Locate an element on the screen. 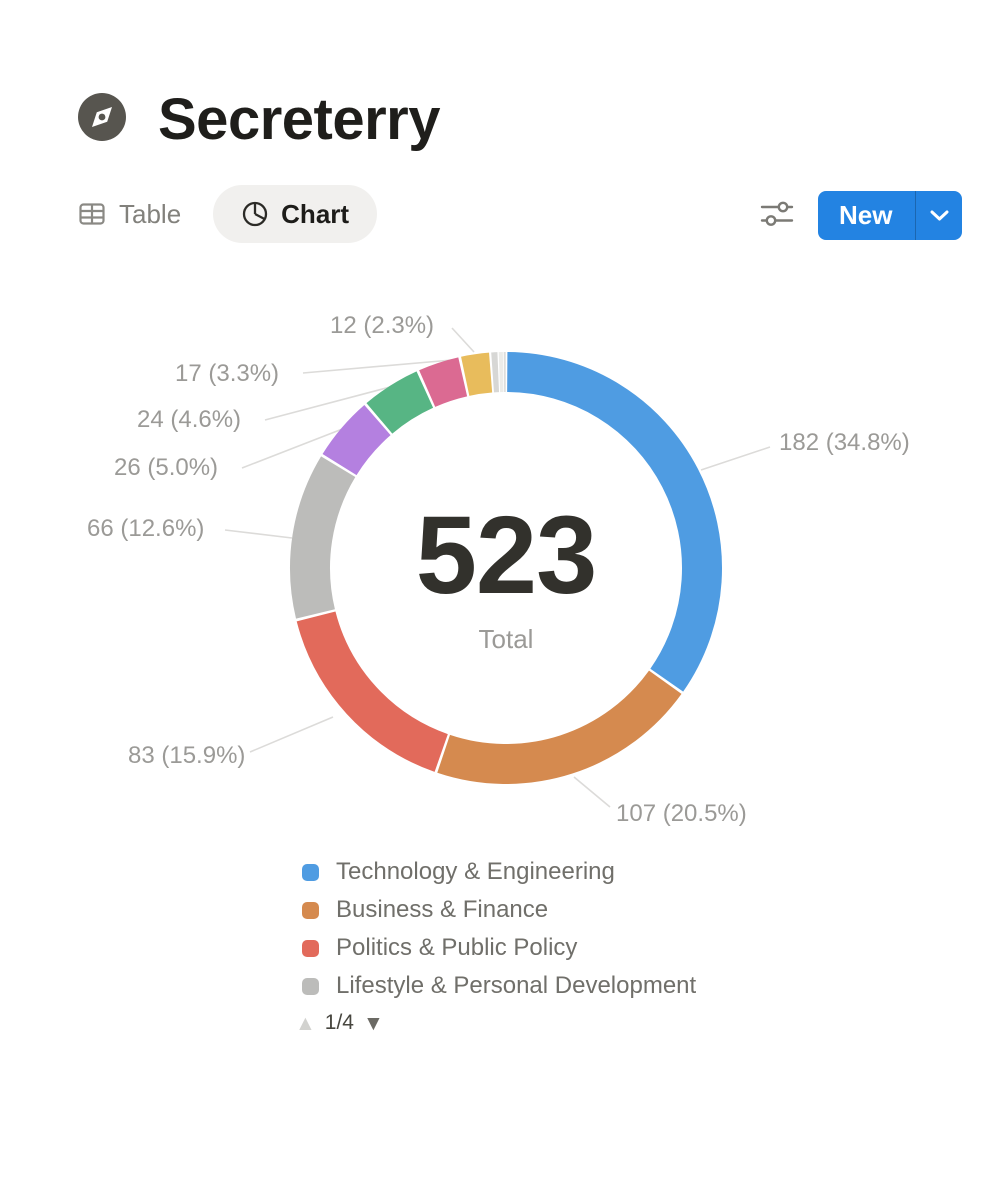 Image resolution: width=1006 pixels, height=1178 pixels. new-button-label: New is located at coordinates (866, 215).